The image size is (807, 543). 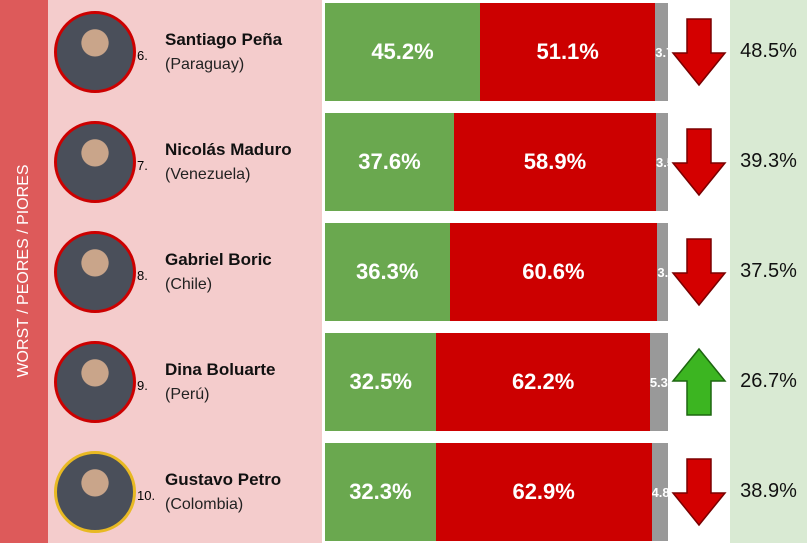 What do you see at coordinates (389, 162) in the screenshot?
I see `bar-segment: 37.6%` at bounding box center [389, 162].